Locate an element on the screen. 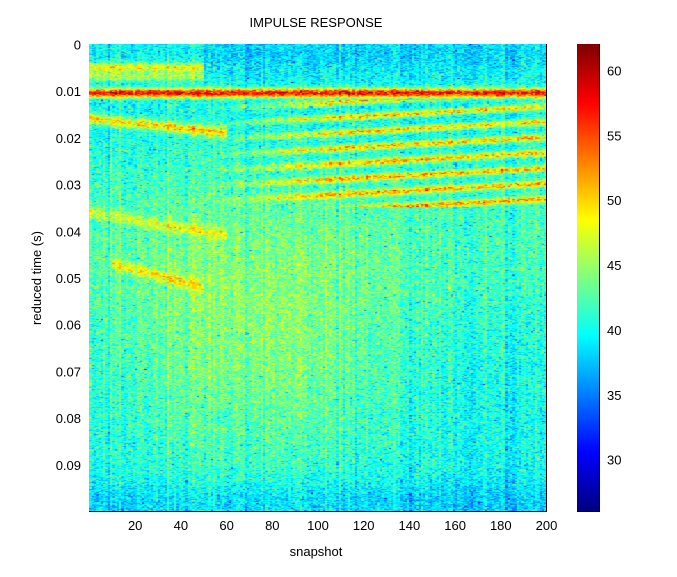 This screenshot has height=577, width=677. colorbar-tick-label: 45 is located at coordinates (614, 265).